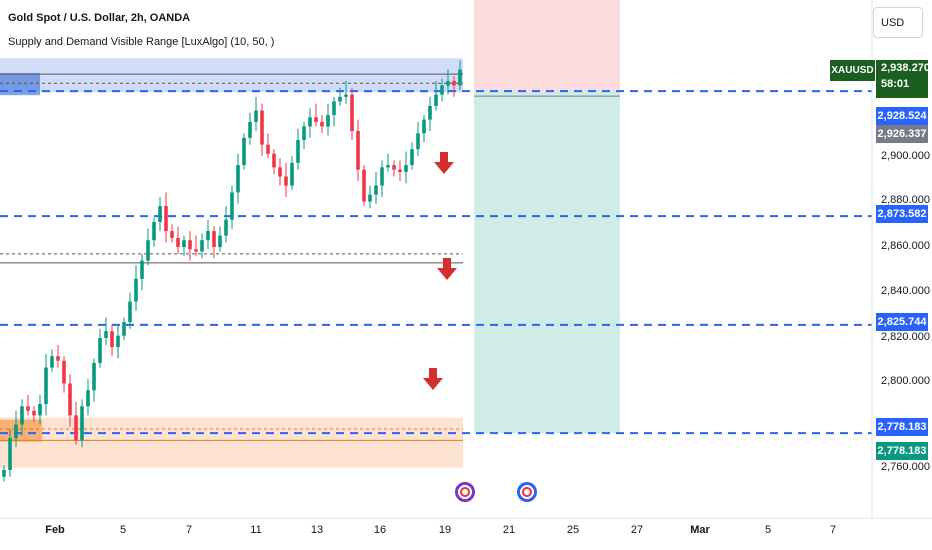  Describe the element at coordinates (256, 530) in the screenshot. I see `x-tick: 11` at that location.